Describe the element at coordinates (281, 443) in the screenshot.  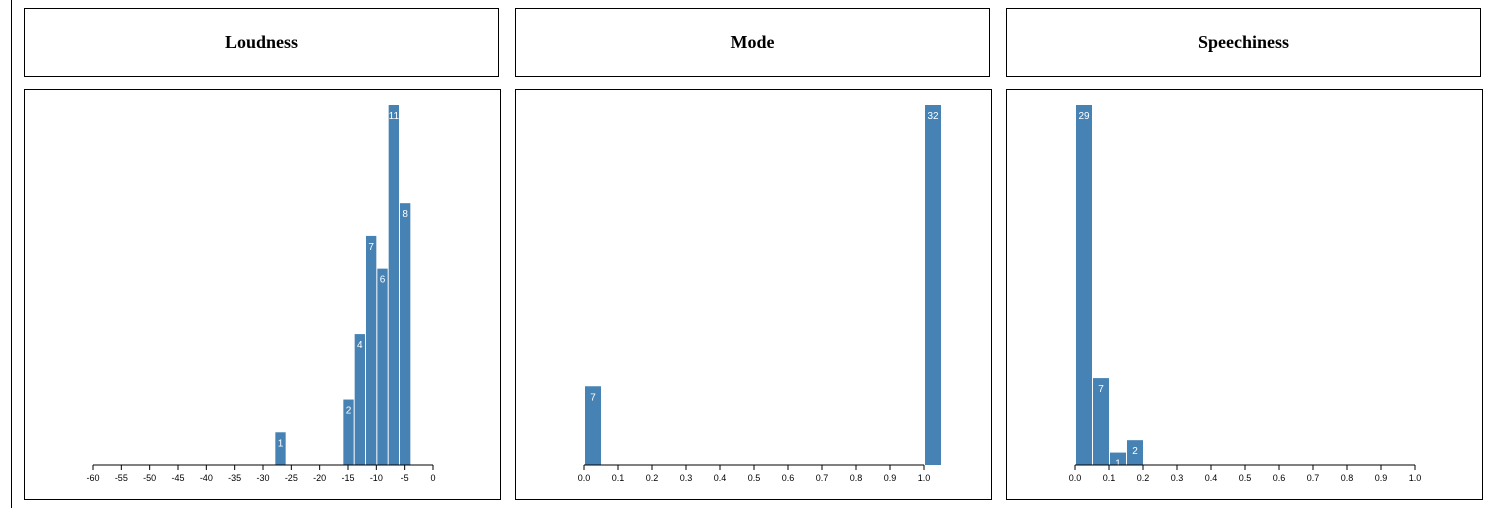
I see `bar-label-0: 1` at that location.